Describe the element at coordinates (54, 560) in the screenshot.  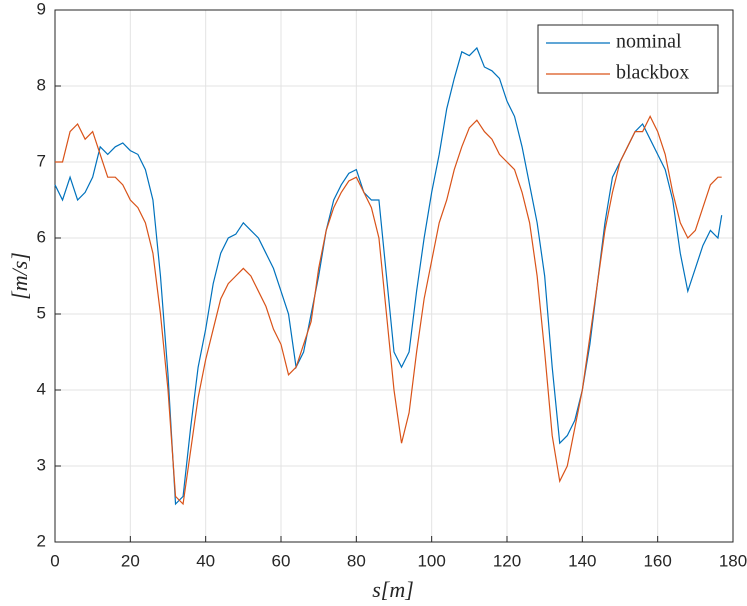
I see `x-tick-label: 0` at that location.